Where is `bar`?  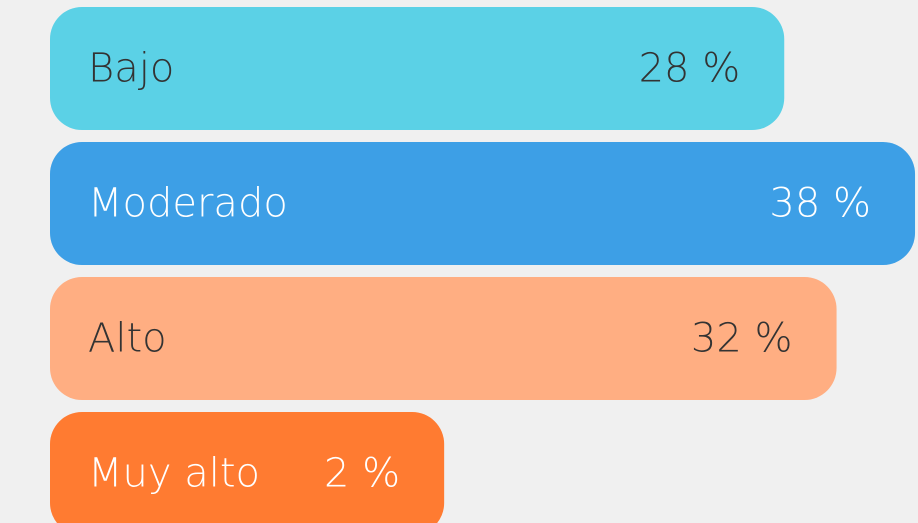
bar is located at coordinates (247, 467).